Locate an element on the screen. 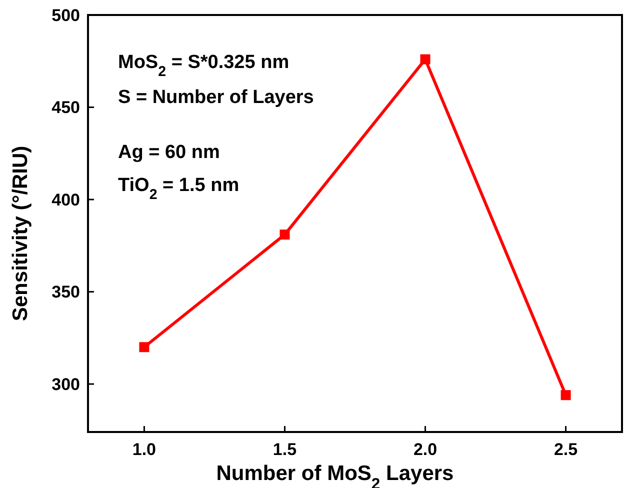 The image size is (625, 488). annotation: Ag = 60 nm is located at coordinates (169, 152).